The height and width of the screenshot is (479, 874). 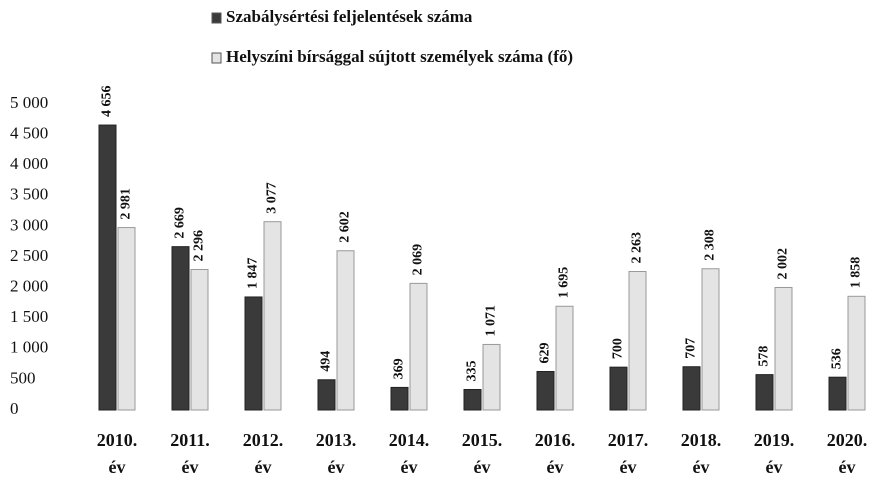 I want to click on value-label: 1 695, so click(x=564, y=283).